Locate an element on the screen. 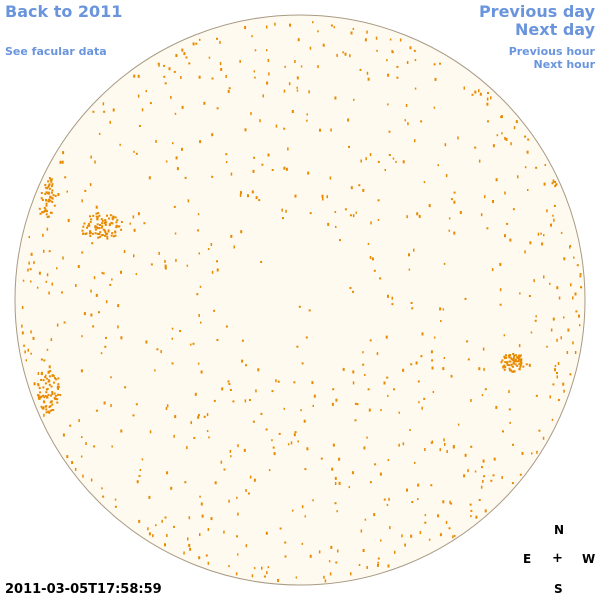 This screenshot has height=600, width=600. see-facular-data-link: See facular data is located at coordinates (56, 51).